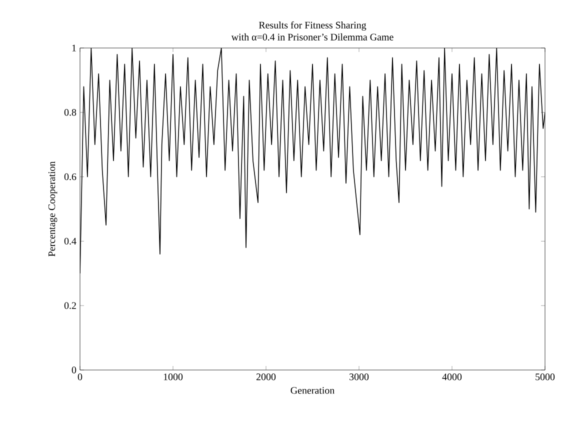 The image size is (563, 424). I want to click on x-tick-label: 3000, so click(359, 377).